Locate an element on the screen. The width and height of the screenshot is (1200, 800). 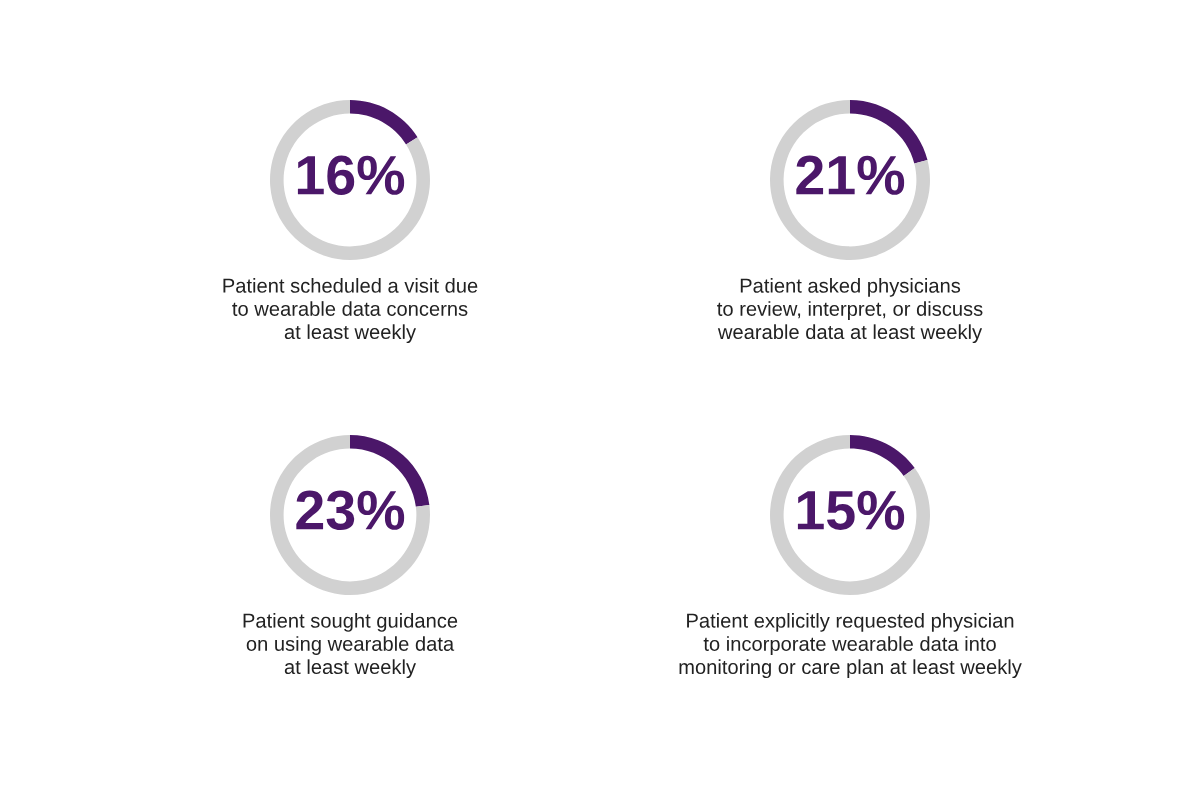
data-label: 21% is located at coordinates (850, 175).